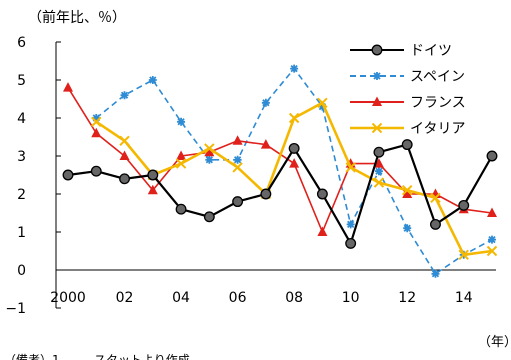 The width and height of the screenshot is (511, 360). What do you see at coordinates (21, 81) in the screenshot?
I see `y-tick-label: 5` at bounding box center [21, 81].